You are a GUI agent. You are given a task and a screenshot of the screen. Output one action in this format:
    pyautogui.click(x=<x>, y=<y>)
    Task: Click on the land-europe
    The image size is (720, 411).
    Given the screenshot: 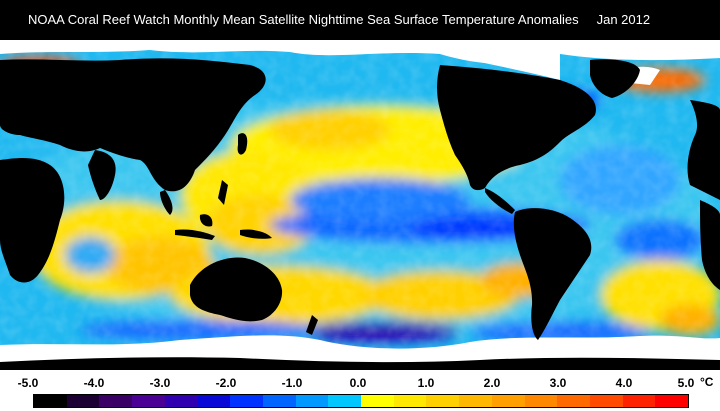 What is the action you would take?
    pyautogui.click(x=703, y=150)
    